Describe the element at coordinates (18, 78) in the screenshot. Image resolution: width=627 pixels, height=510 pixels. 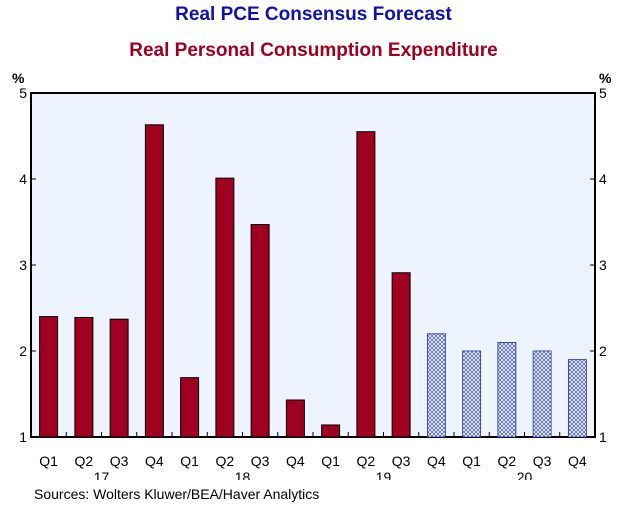
I see `y-unit-left: %` at that location.